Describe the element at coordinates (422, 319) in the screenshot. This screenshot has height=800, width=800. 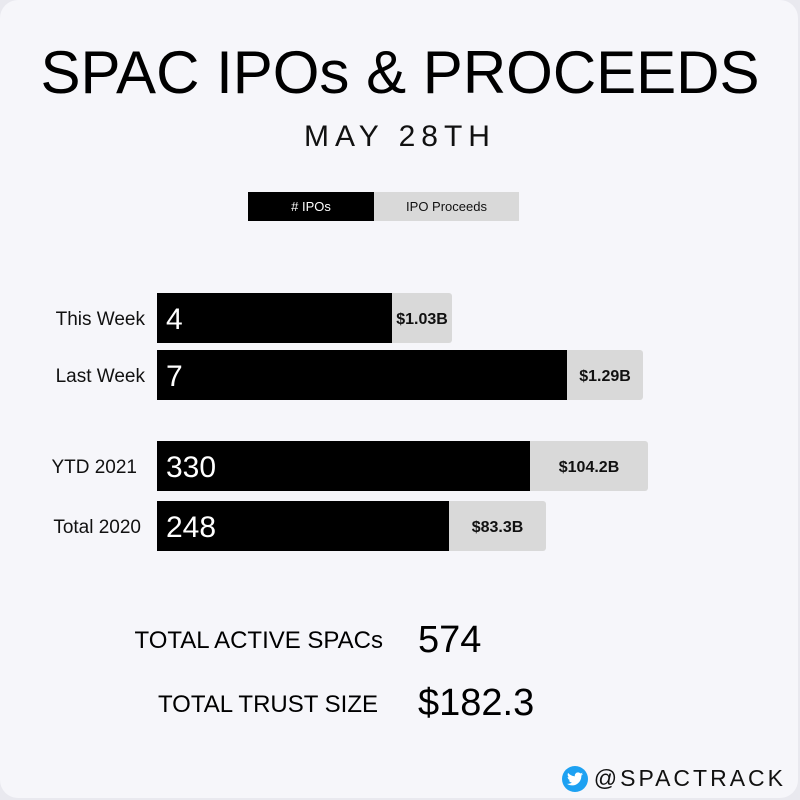
I see `proceeds-label-this-week: $1.03B` at that location.